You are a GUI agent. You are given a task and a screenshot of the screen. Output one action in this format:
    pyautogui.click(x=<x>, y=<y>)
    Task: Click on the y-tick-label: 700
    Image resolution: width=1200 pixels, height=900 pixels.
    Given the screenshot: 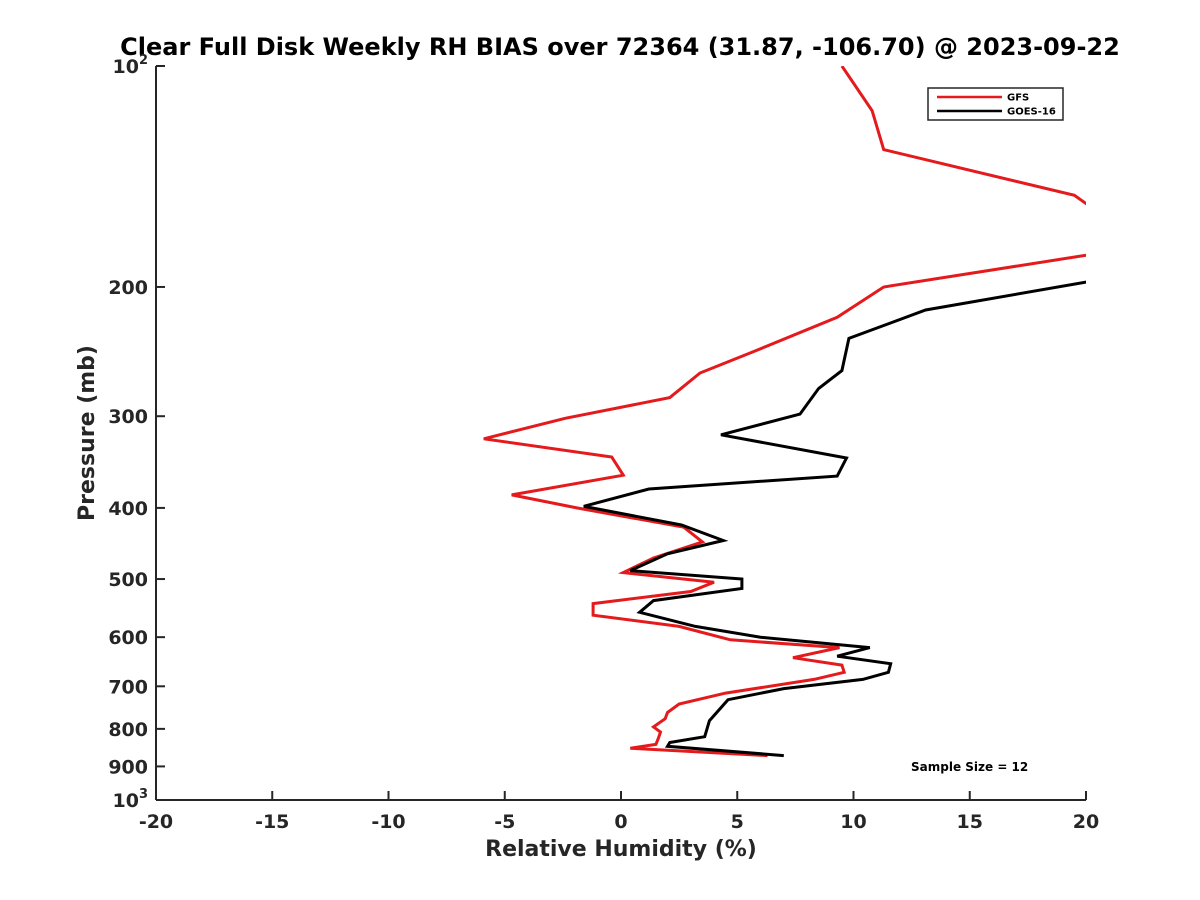 What is the action you would take?
    pyautogui.click(x=128, y=687)
    